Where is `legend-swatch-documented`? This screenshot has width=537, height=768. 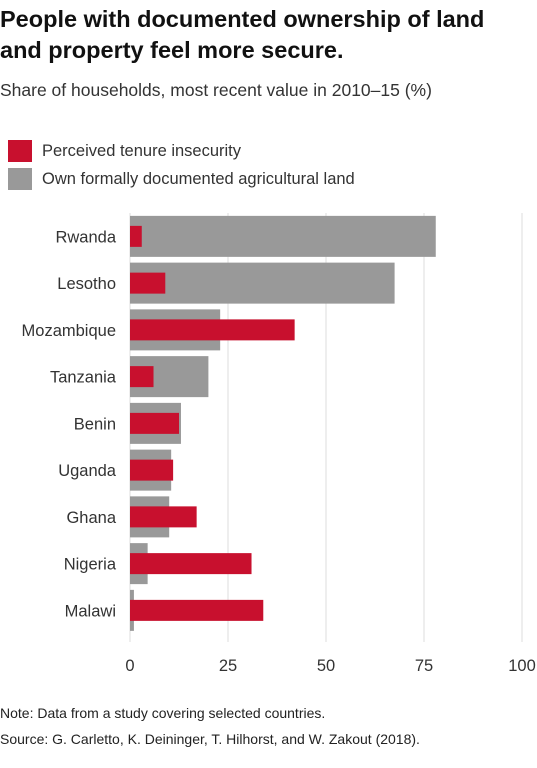
legend-swatch-documented is located at coordinates (20, 179).